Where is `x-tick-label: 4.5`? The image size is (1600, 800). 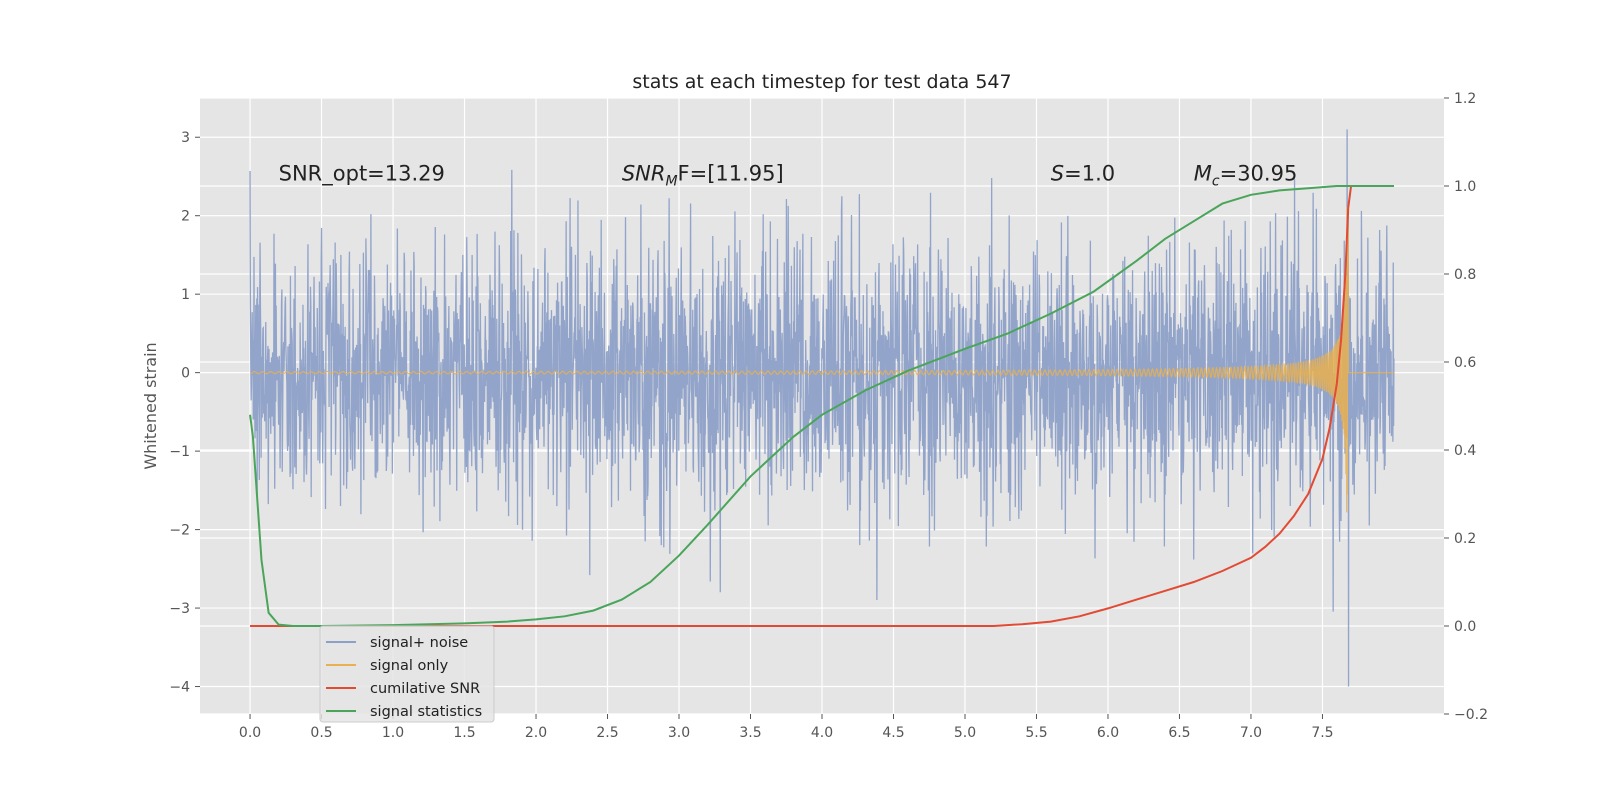 x-tick-label: 4.5 is located at coordinates (893, 733).